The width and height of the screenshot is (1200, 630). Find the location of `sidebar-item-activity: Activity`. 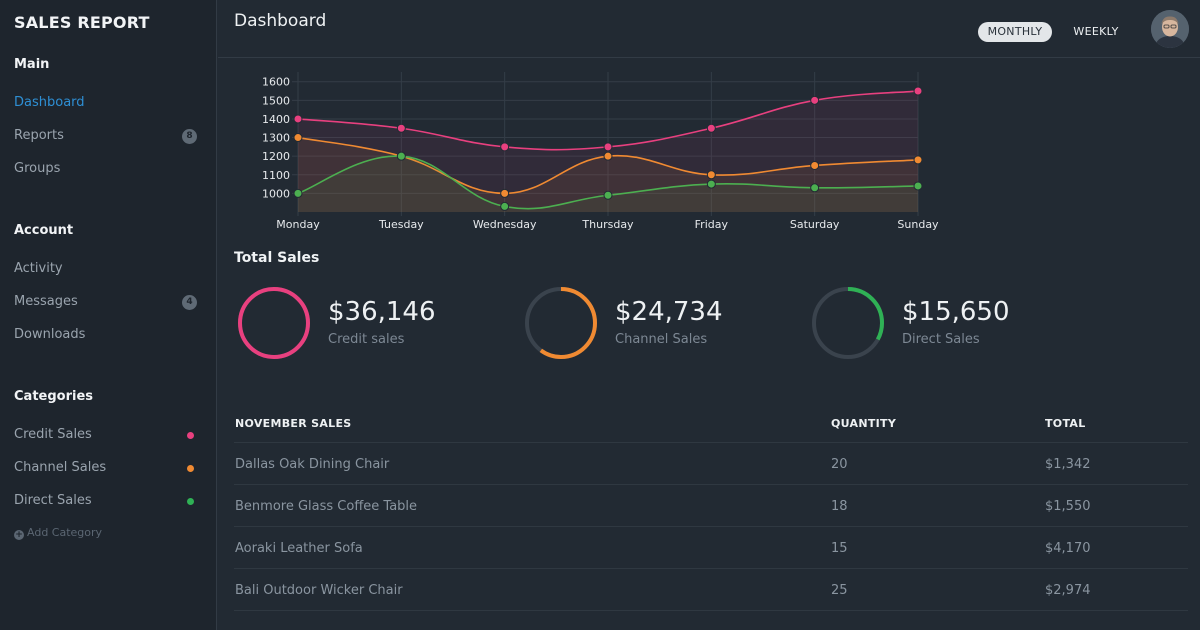

sidebar-item-activity: Activity is located at coordinates (109, 269).